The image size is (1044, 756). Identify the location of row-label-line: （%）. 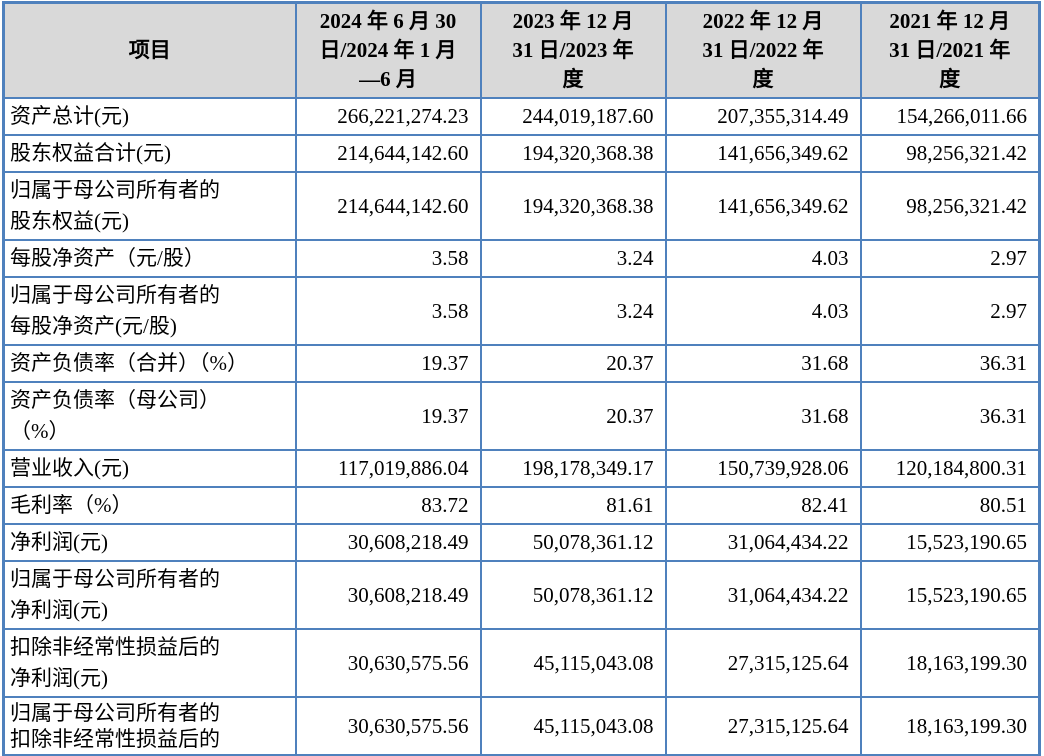
(40, 431).